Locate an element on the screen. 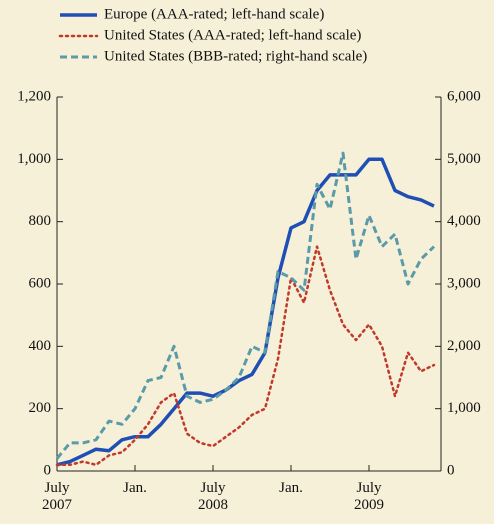 This screenshot has height=524, width=494. x-tick-label-line: 2009 is located at coordinates (369, 505).